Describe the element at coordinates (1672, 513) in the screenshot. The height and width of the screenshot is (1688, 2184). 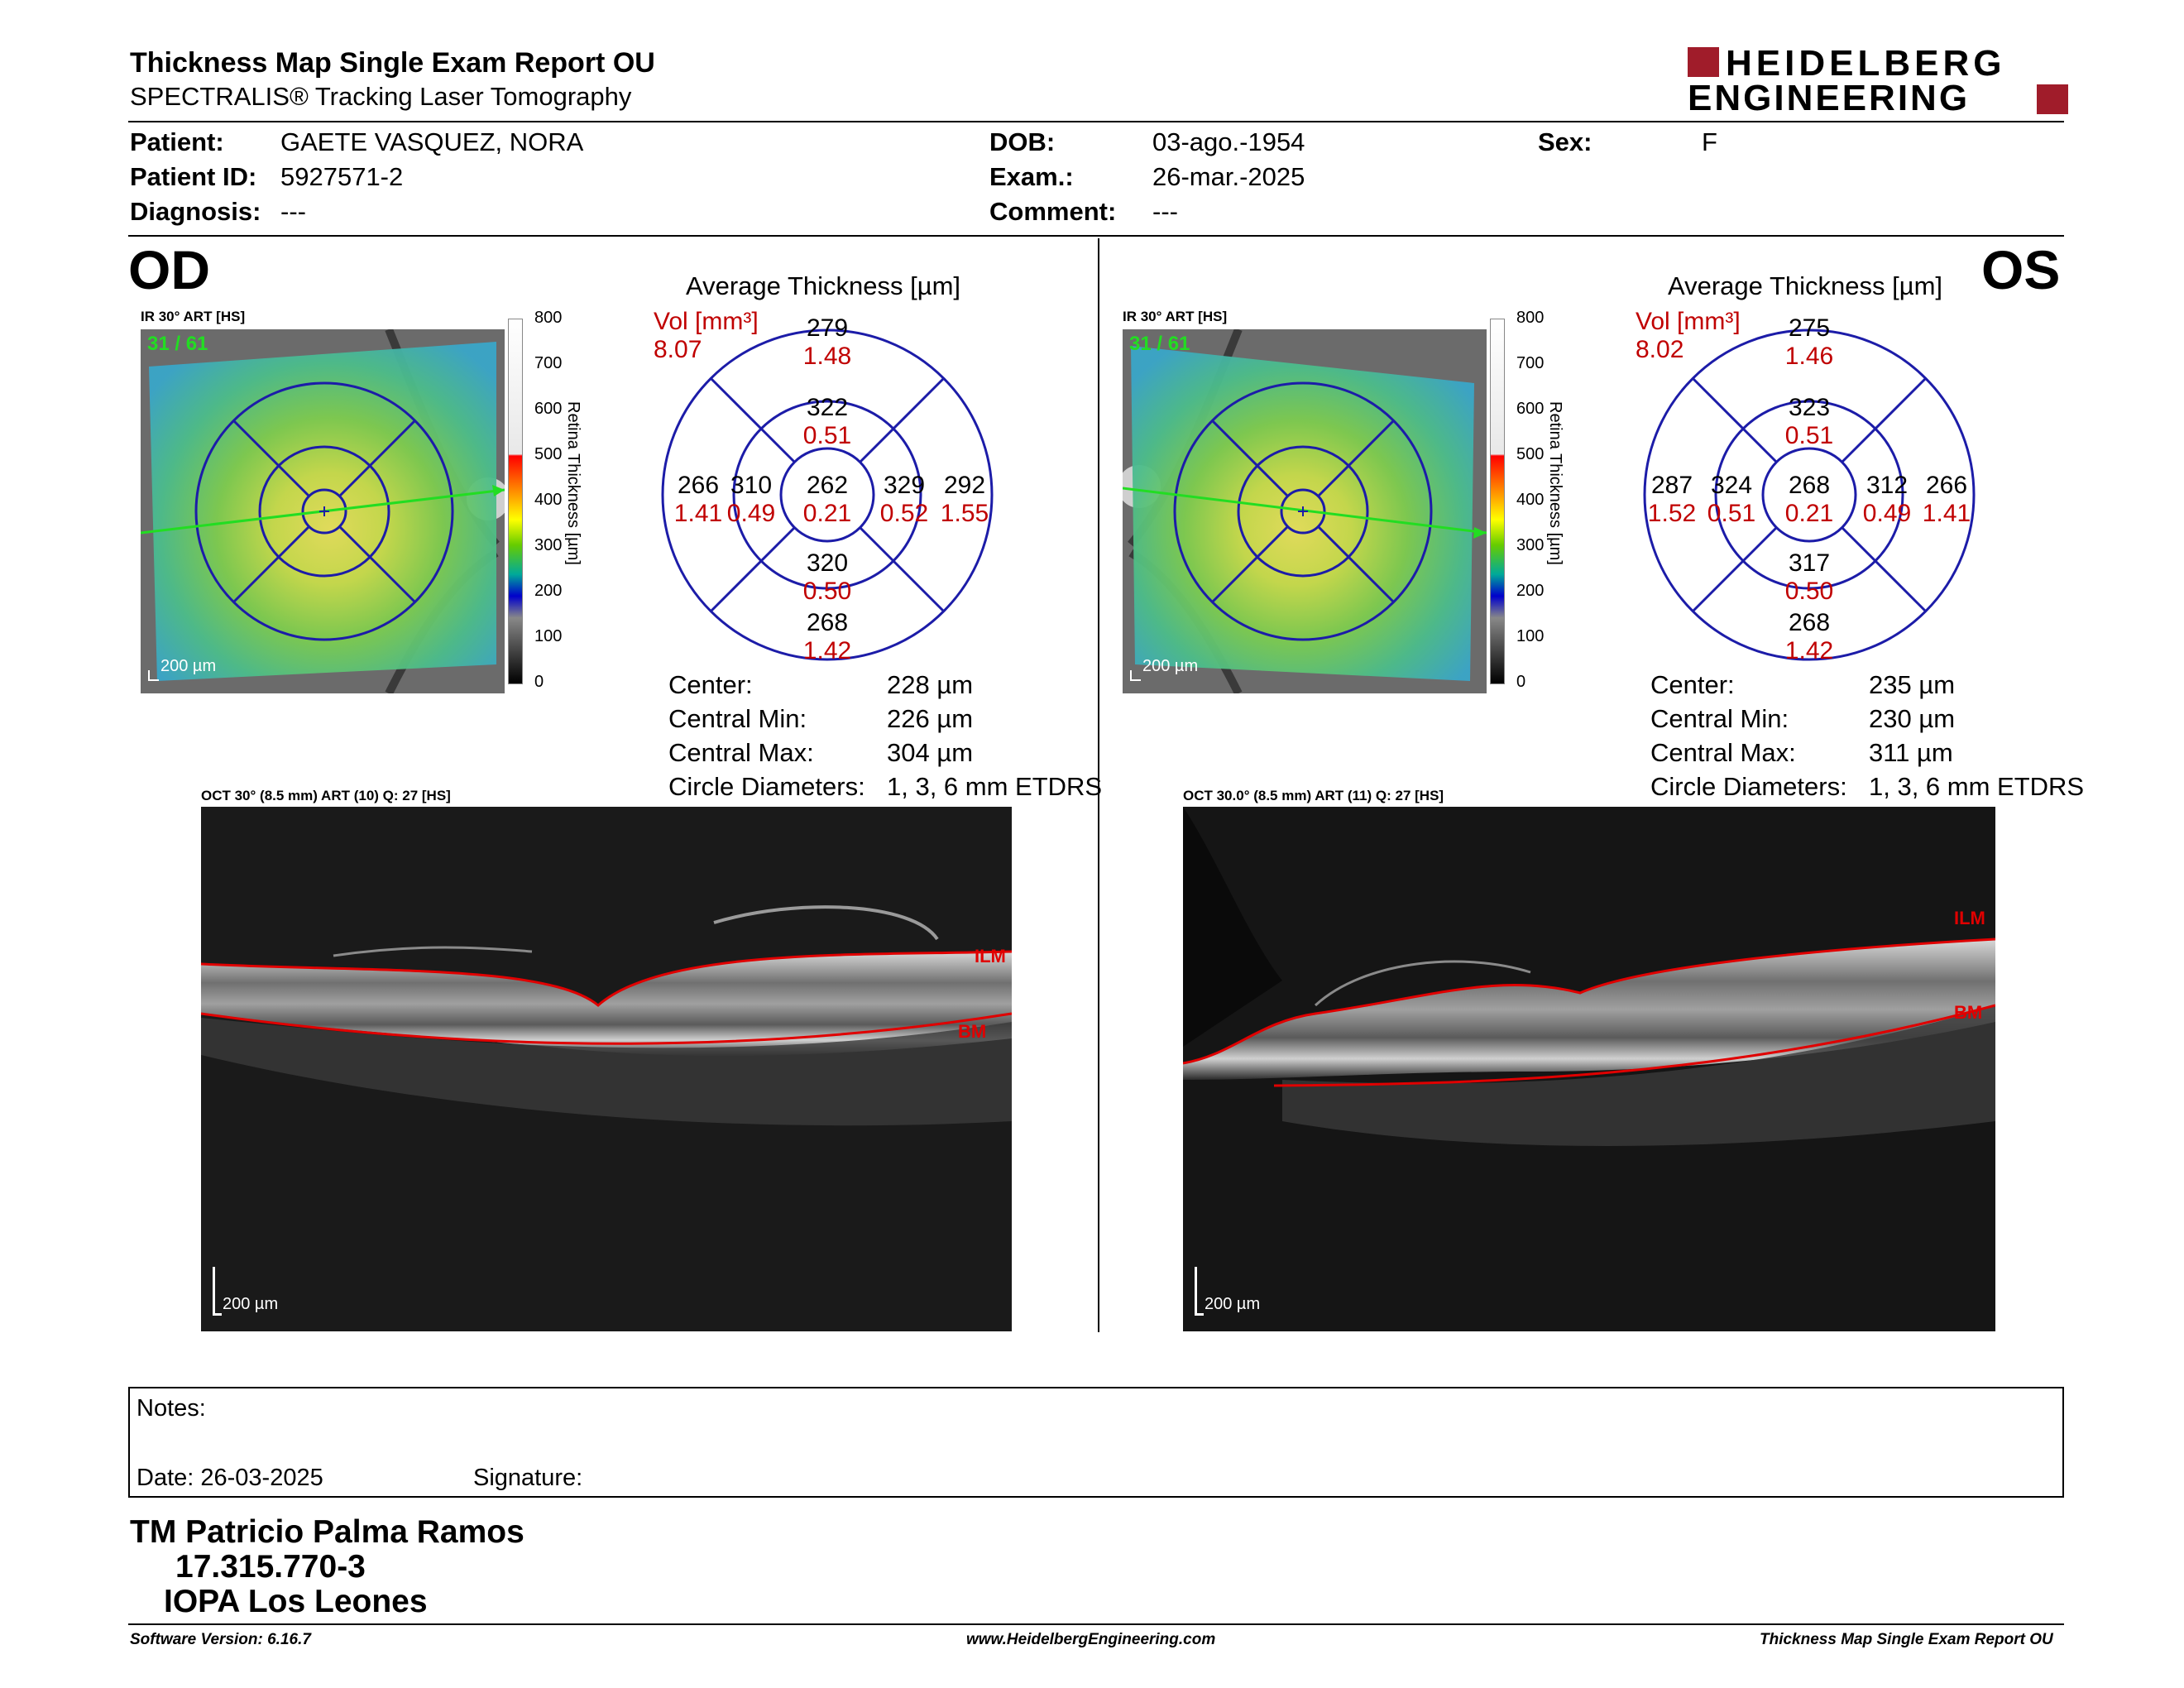
I see `os-outer-left-vol: 1.52` at that location.